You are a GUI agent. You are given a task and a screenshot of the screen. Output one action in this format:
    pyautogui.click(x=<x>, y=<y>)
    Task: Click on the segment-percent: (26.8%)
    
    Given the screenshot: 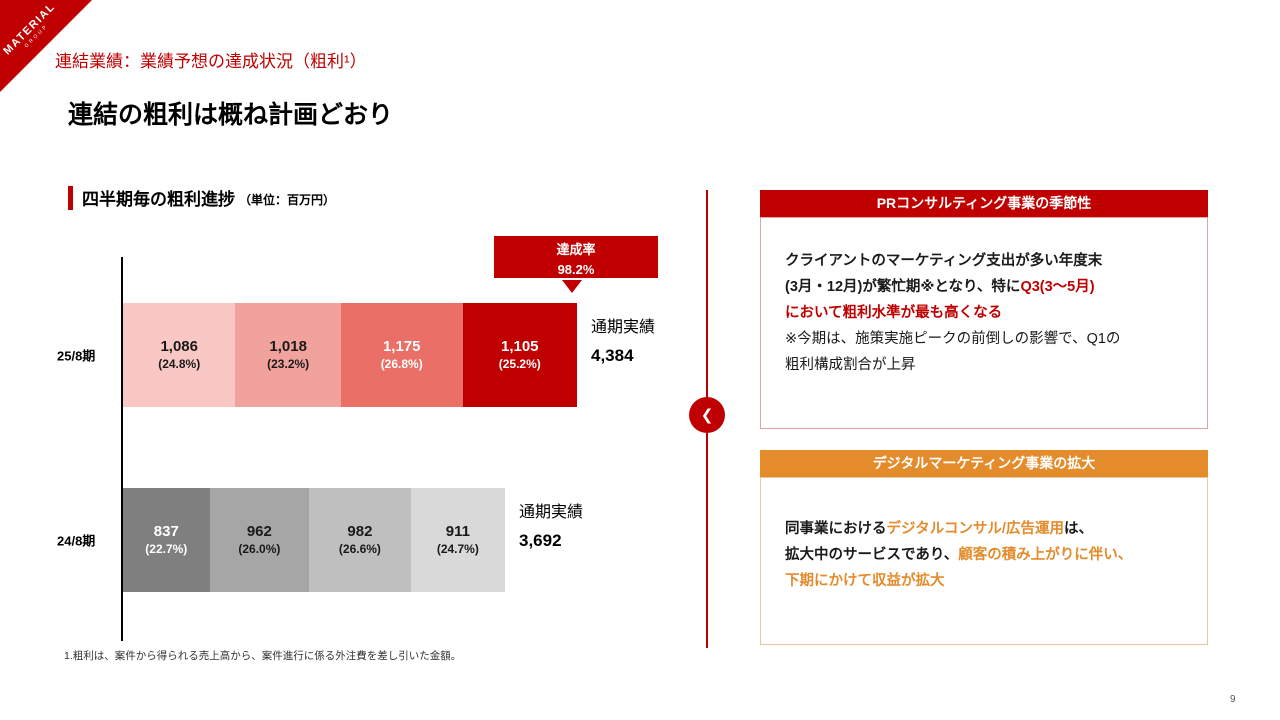 What is the action you would take?
    pyautogui.click(x=401, y=364)
    